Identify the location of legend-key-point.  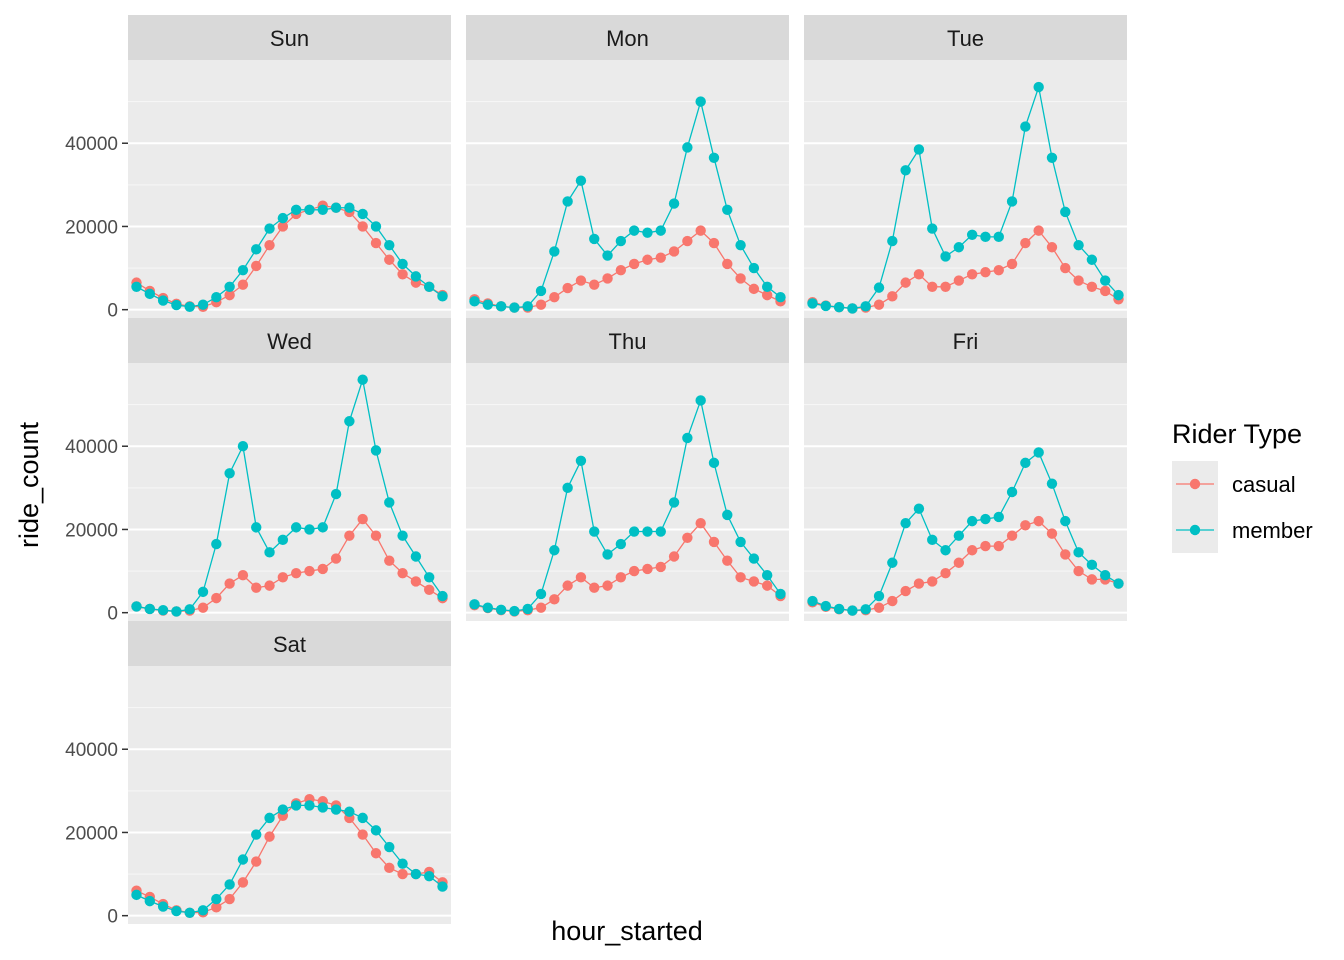
(1195, 484).